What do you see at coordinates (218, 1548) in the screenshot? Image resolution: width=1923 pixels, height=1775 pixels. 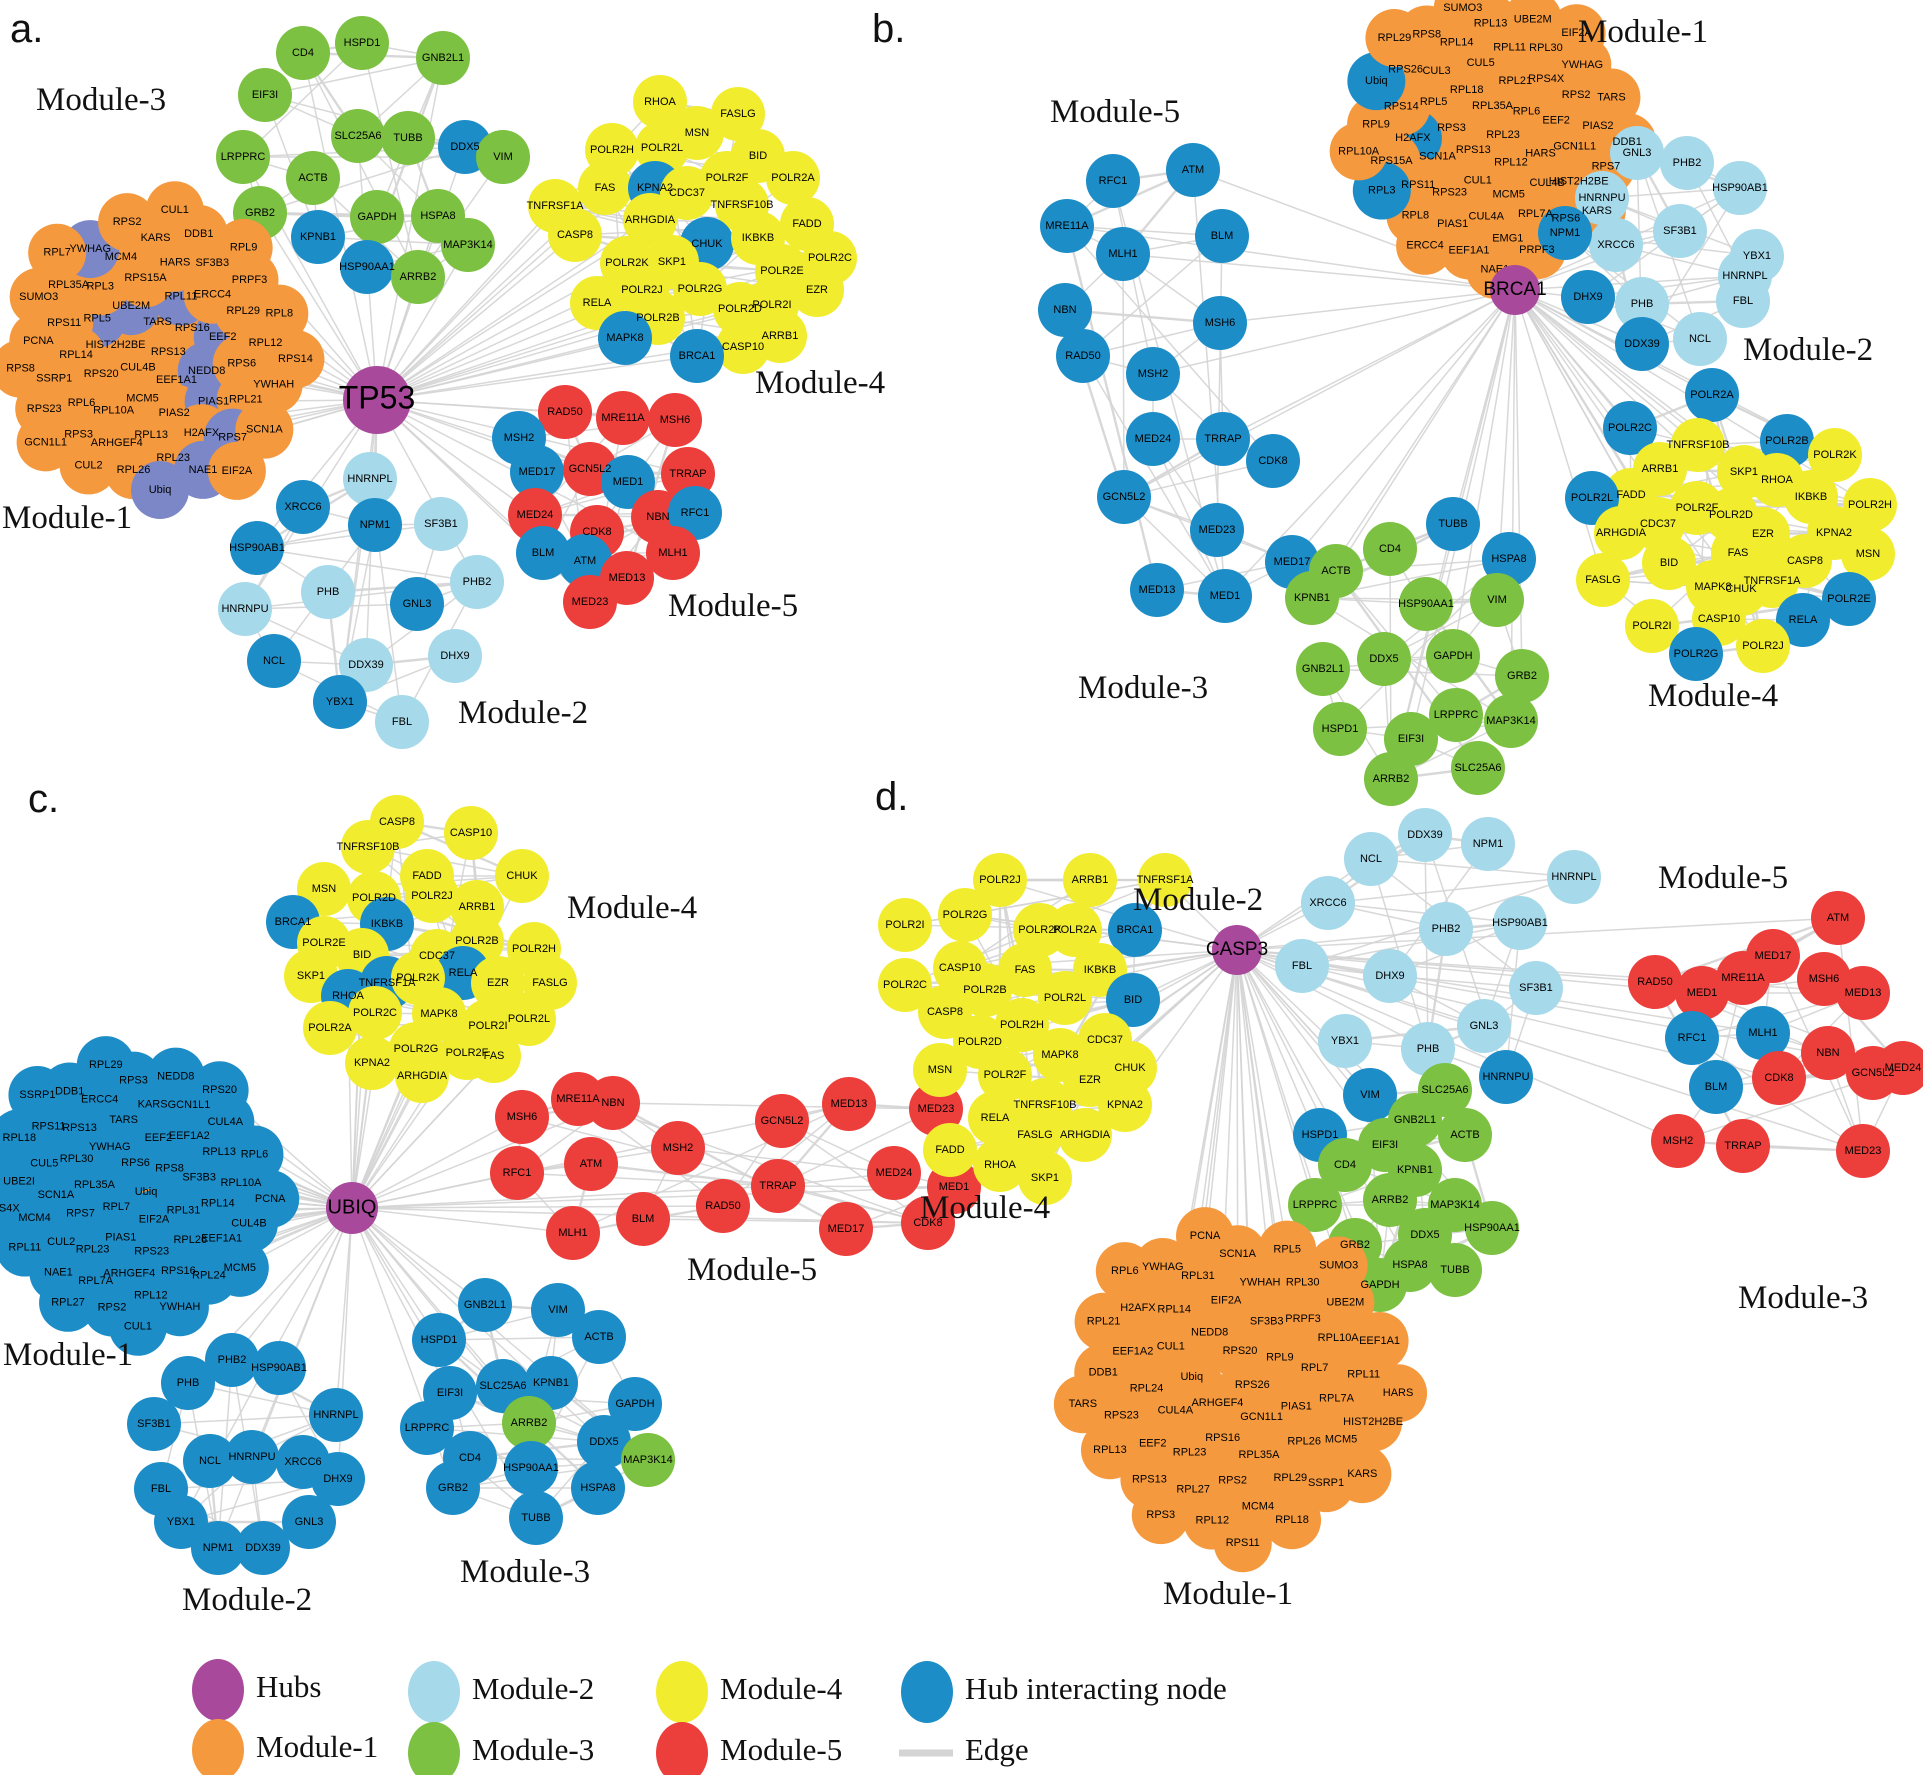 I see `node-npm1` at bounding box center [218, 1548].